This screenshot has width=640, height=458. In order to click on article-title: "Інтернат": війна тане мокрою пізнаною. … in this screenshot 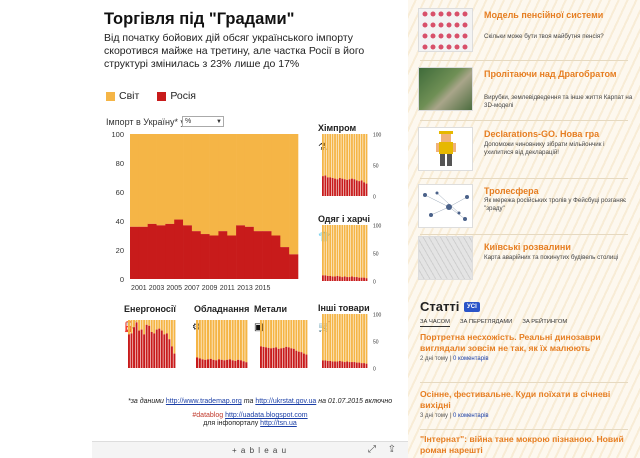, I will do `click(522, 444)`.